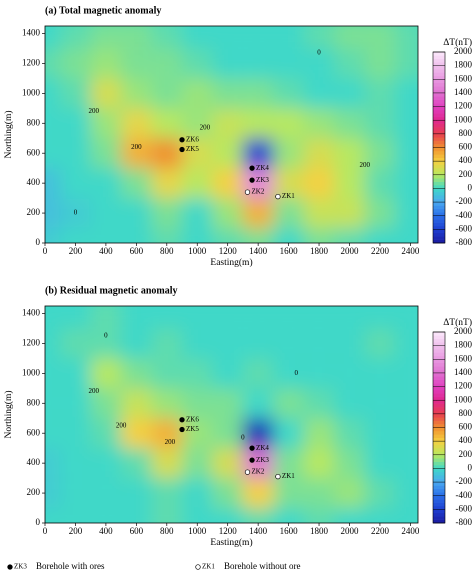 Image resolution: width=474 pixels, height=579 pixels. What do you see at coordinates (463, 386) in the screenshot?
I see `colorbar-tick-label: 1200` at bounding box center [463, 386].